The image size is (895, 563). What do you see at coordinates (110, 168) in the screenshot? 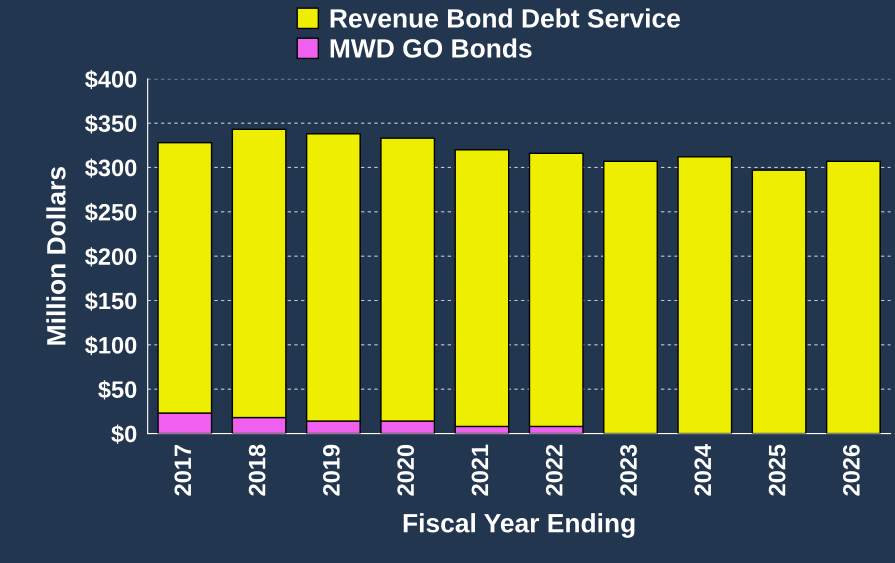
I see `y-tick-label: $300` at bounding box center [110, 168].